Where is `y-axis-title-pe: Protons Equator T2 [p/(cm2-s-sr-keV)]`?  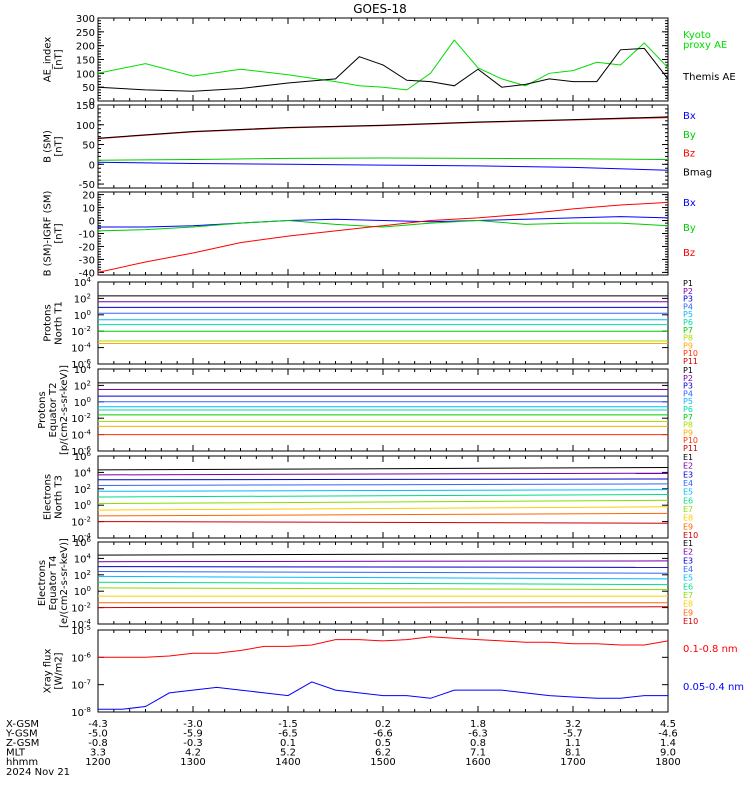
y-axis-title-pe: Protons Equator T2 [p/(cm2-s-sr-keV)] is located at coordinates (53, 410).